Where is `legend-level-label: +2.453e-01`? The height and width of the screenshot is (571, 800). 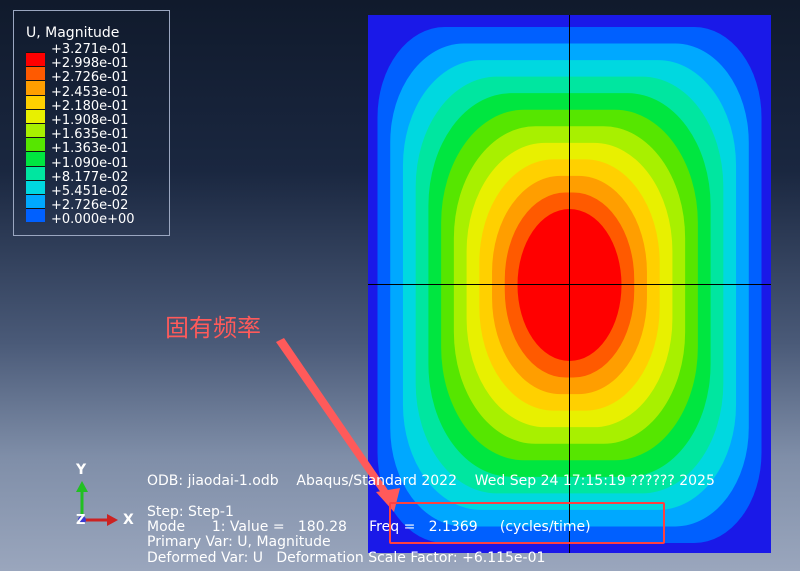
legend-level-label: +2.453e-01 is located at coordinates (90, 92).